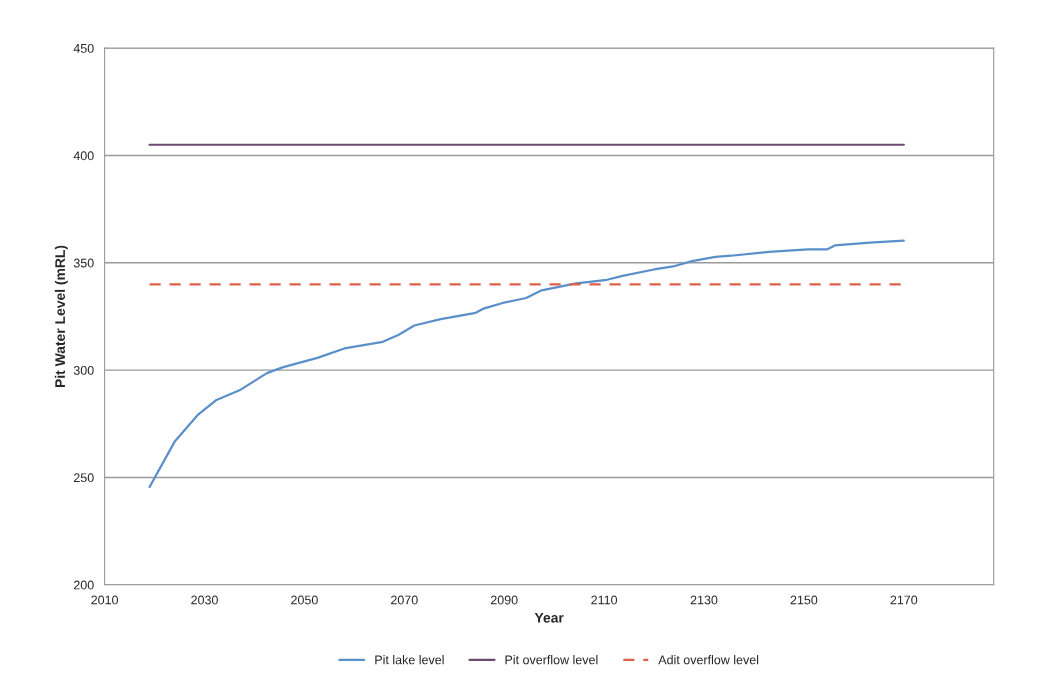 Image resolution: width=1046 pixels, height=688 pixels. What do you see at coordinates (83, 156) in the screenshot?
I see `y-tick-label: 400` at bounding box center [83, 156].